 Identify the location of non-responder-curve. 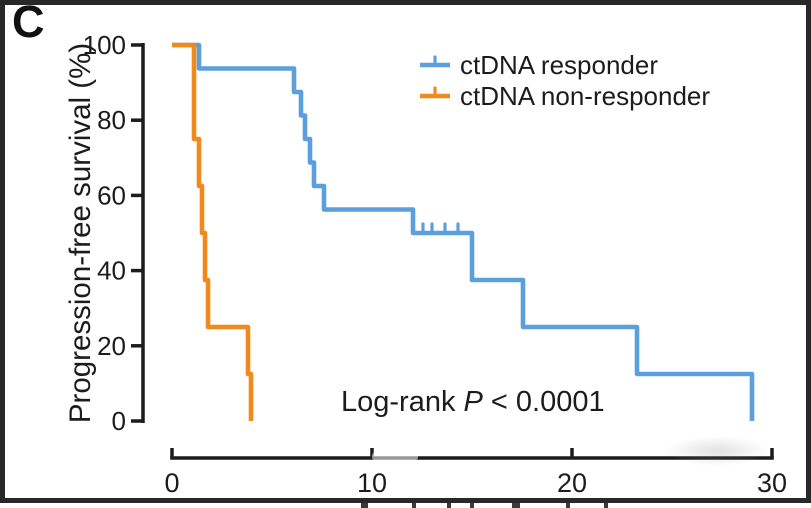
(213, 231).